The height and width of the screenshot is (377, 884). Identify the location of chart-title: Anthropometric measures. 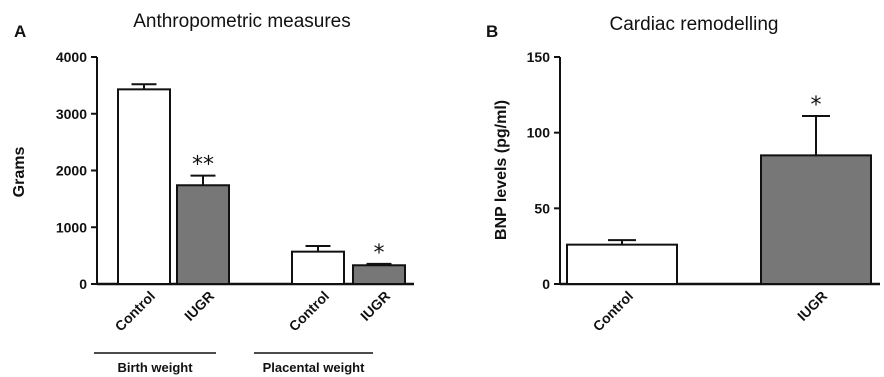
(242, 21).